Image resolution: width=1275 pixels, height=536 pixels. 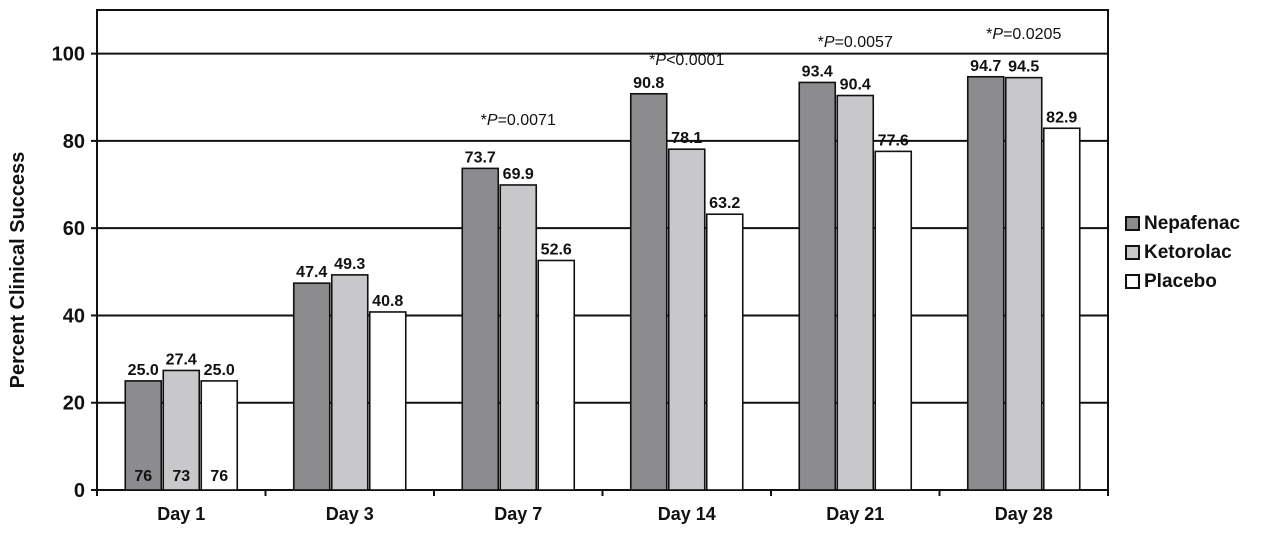 I want to click on sample-size-placebo: 76, so click(x=219, y=476).